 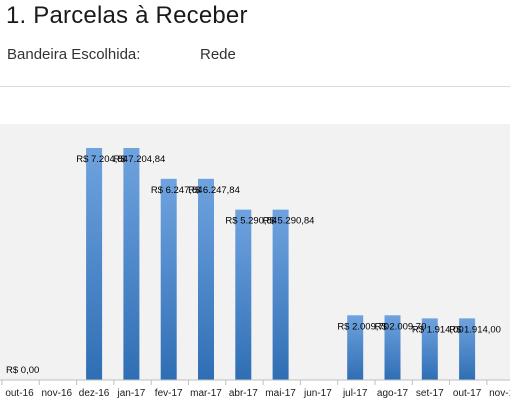 What do you see at coordinates (127, 15) in the screenshot?
I see `page-title: 1. Parcelas à Receber` at bounding box center [127, 15].